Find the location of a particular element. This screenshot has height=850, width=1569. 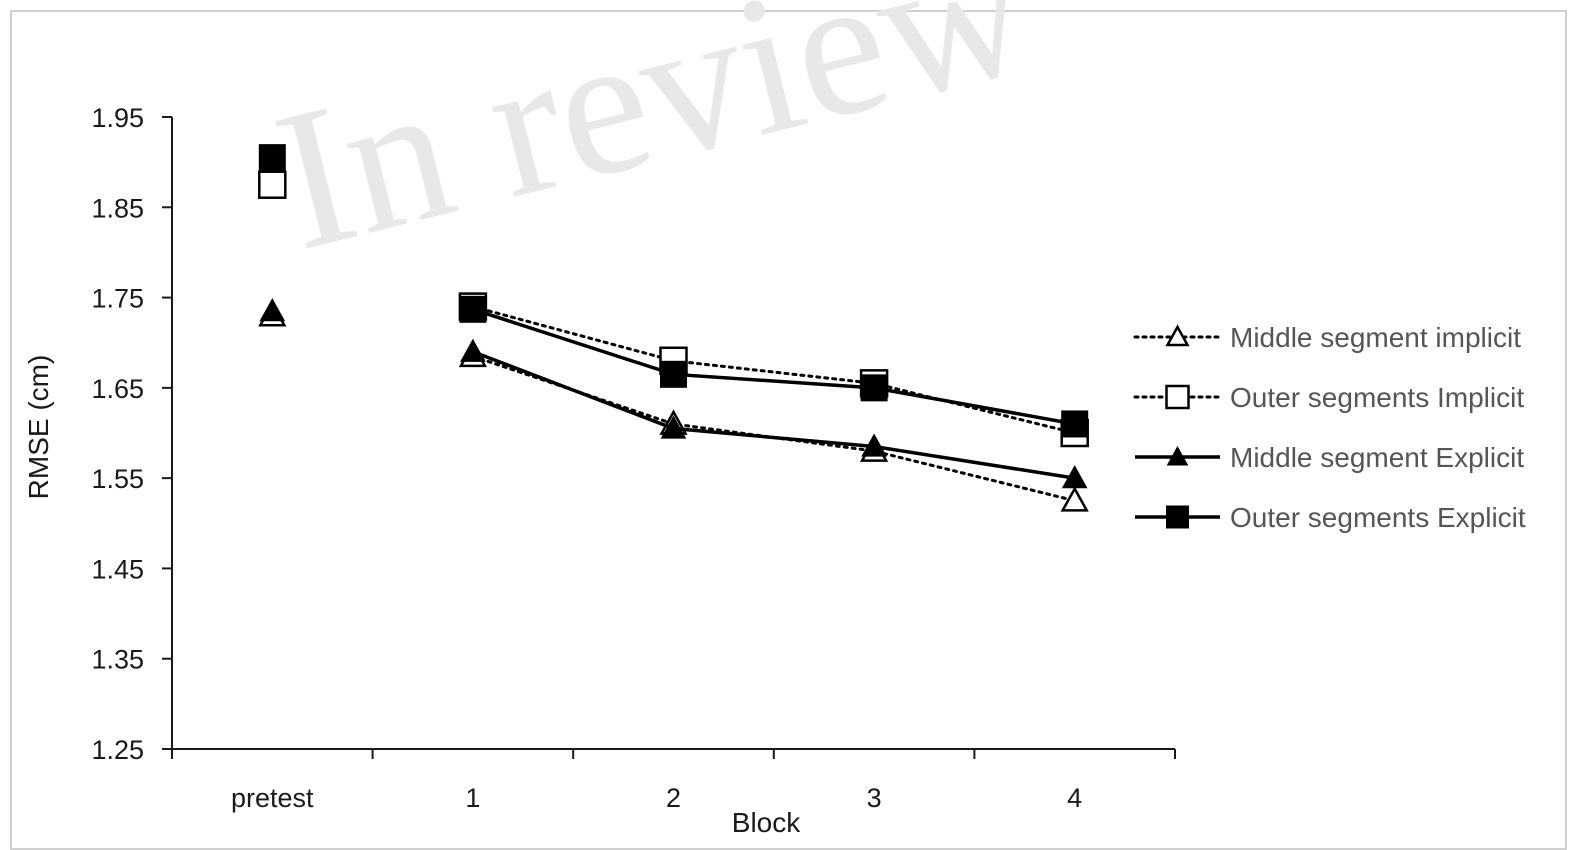

legend-item: Outer segments Implicit is located at coordinates (1328, 397).